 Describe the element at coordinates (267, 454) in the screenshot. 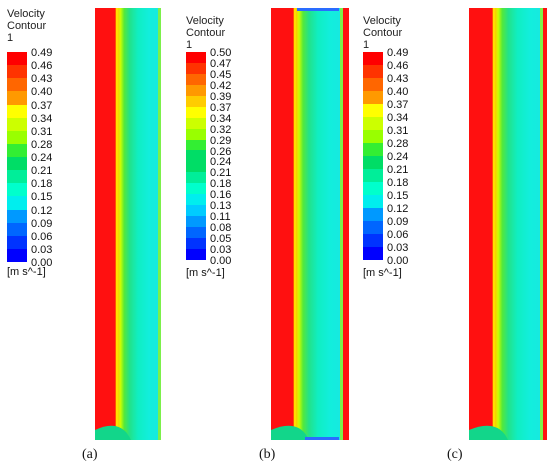

I see `caption-b: (b)` at that location.